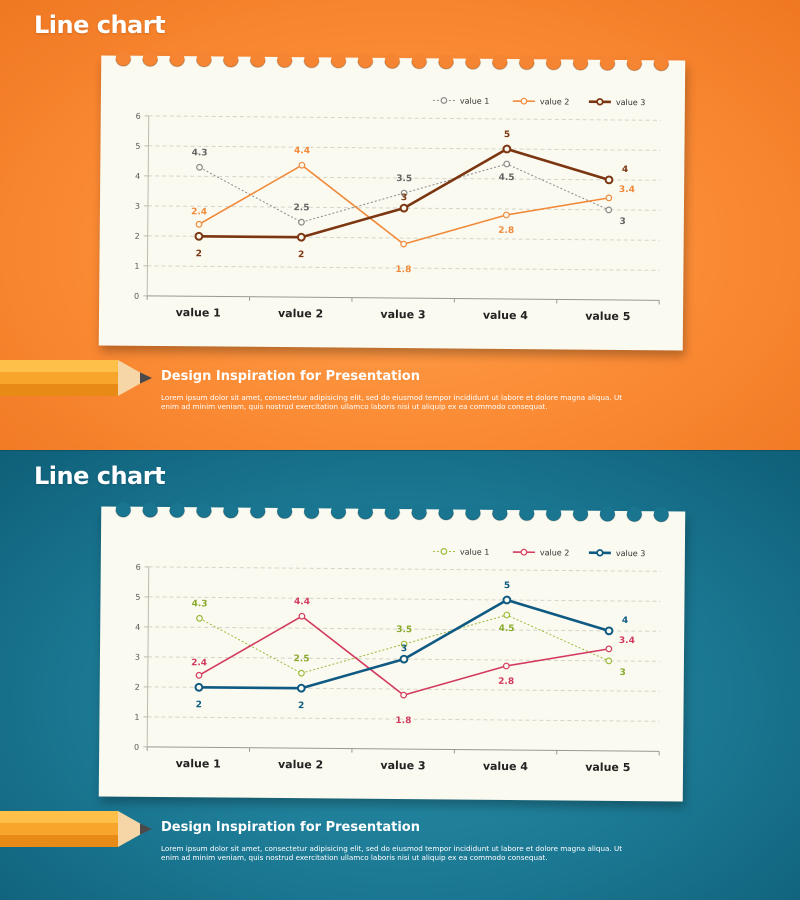 This screenshot has height=900, width=800. What do you see at coordinates (138, 567) in the screenshot?
I see `y-tick-label: 6` at bounding box center [138, 567].